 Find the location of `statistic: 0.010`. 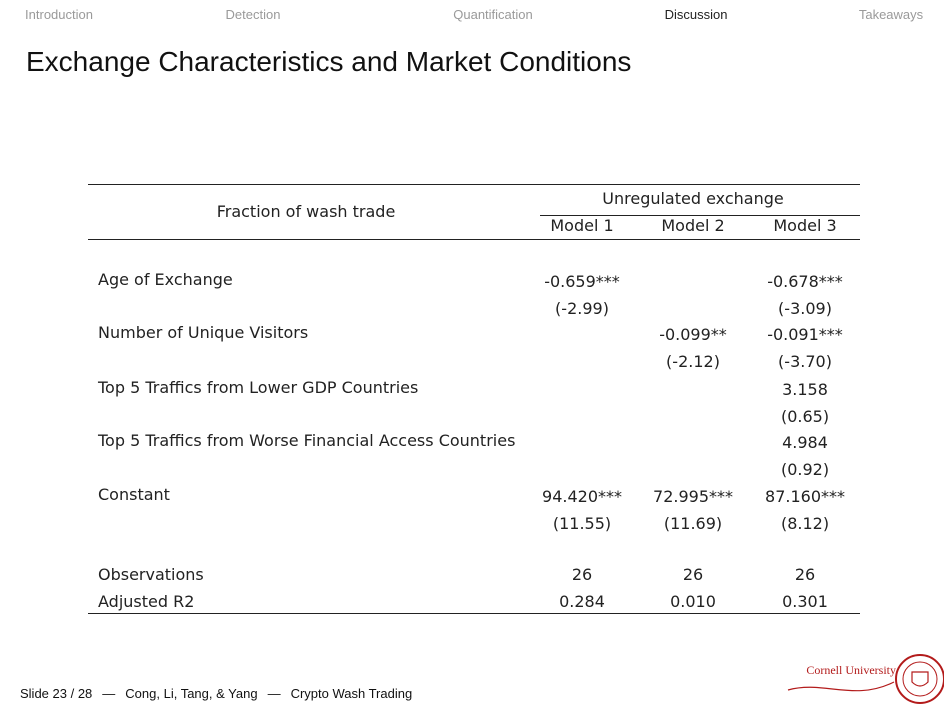

statistic: 0.010 is located at coordinates (693, 601).